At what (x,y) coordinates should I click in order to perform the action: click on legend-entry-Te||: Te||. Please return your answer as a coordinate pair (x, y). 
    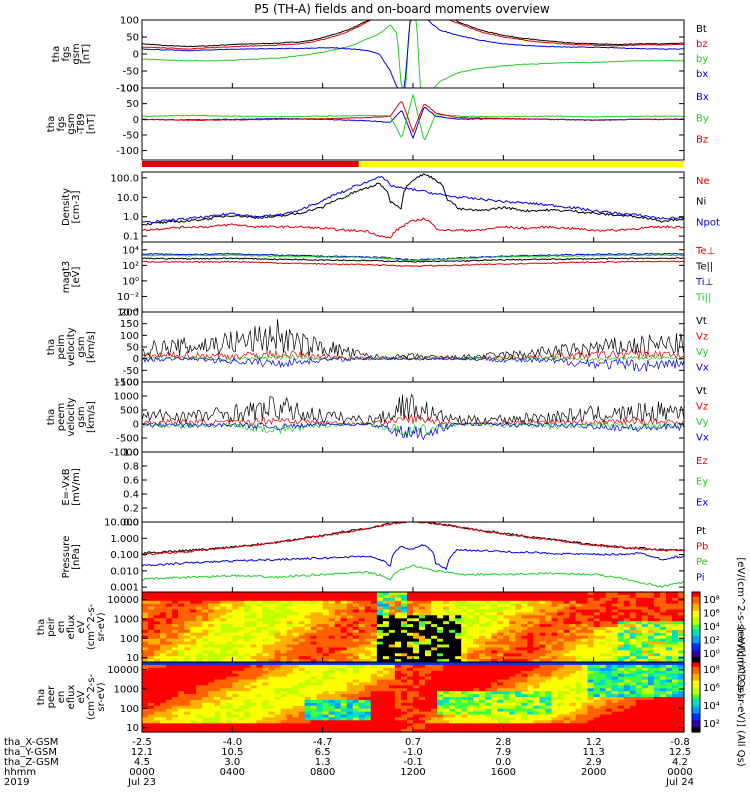
    Looking at the image, I should click on (704, 267).